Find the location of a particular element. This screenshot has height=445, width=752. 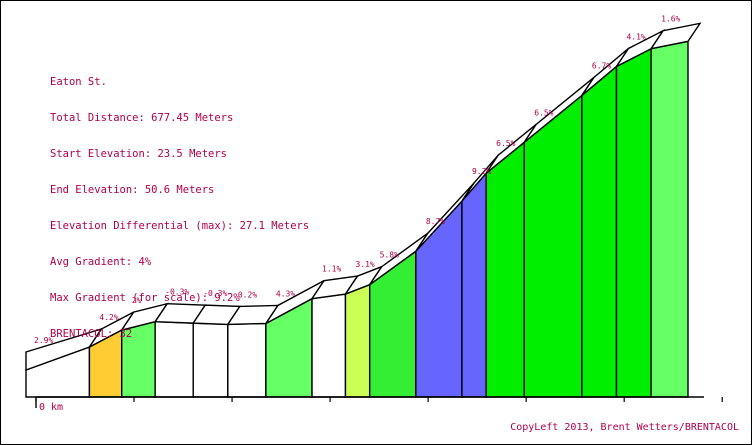

avg-gradient: Avg Gradient: 4% is located at coordinates (101, 262).